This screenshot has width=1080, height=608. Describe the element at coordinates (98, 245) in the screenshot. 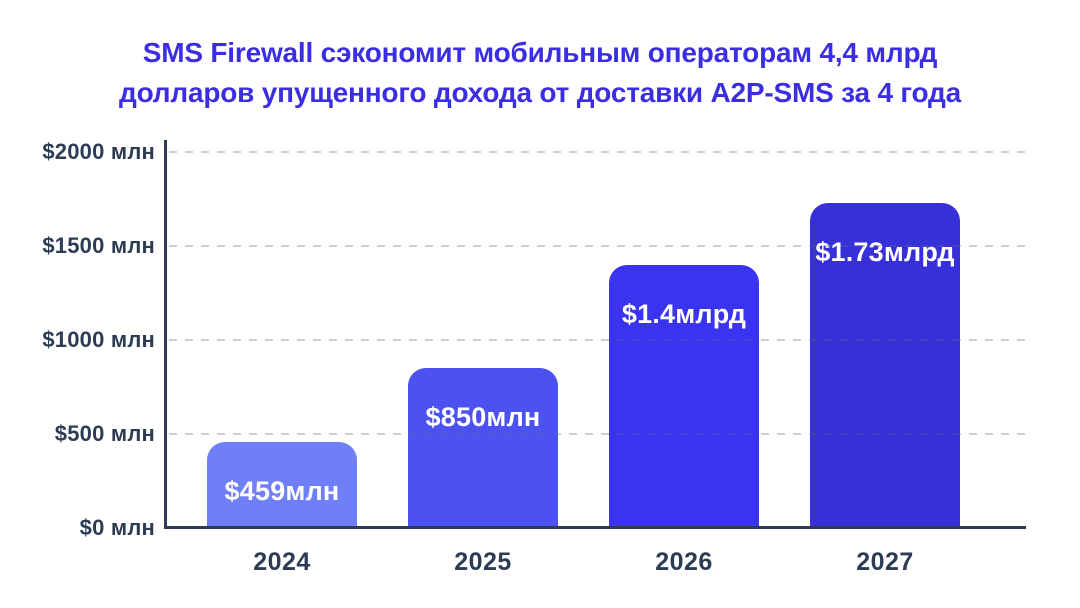

I see `y-tick-label: $1500 млн` at that location.